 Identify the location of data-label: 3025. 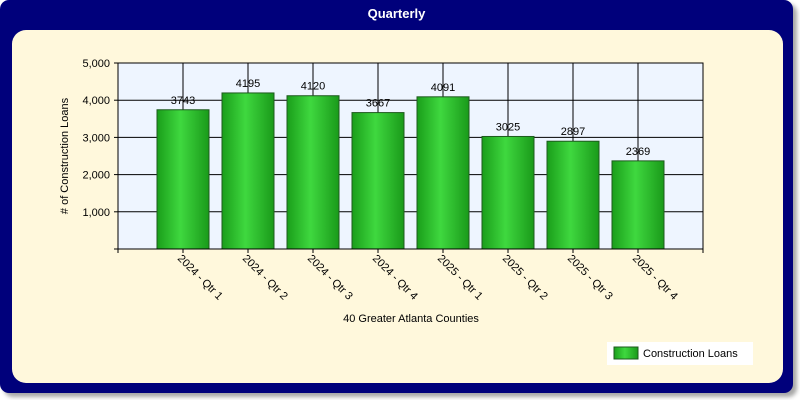
(508, 127).